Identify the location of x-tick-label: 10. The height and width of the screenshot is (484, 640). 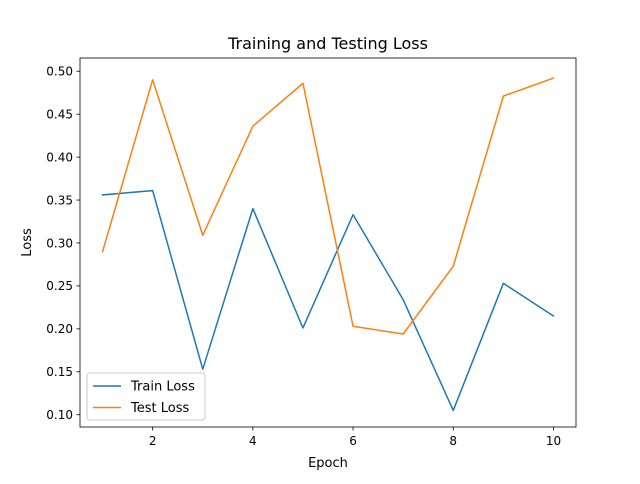
(553, 441).